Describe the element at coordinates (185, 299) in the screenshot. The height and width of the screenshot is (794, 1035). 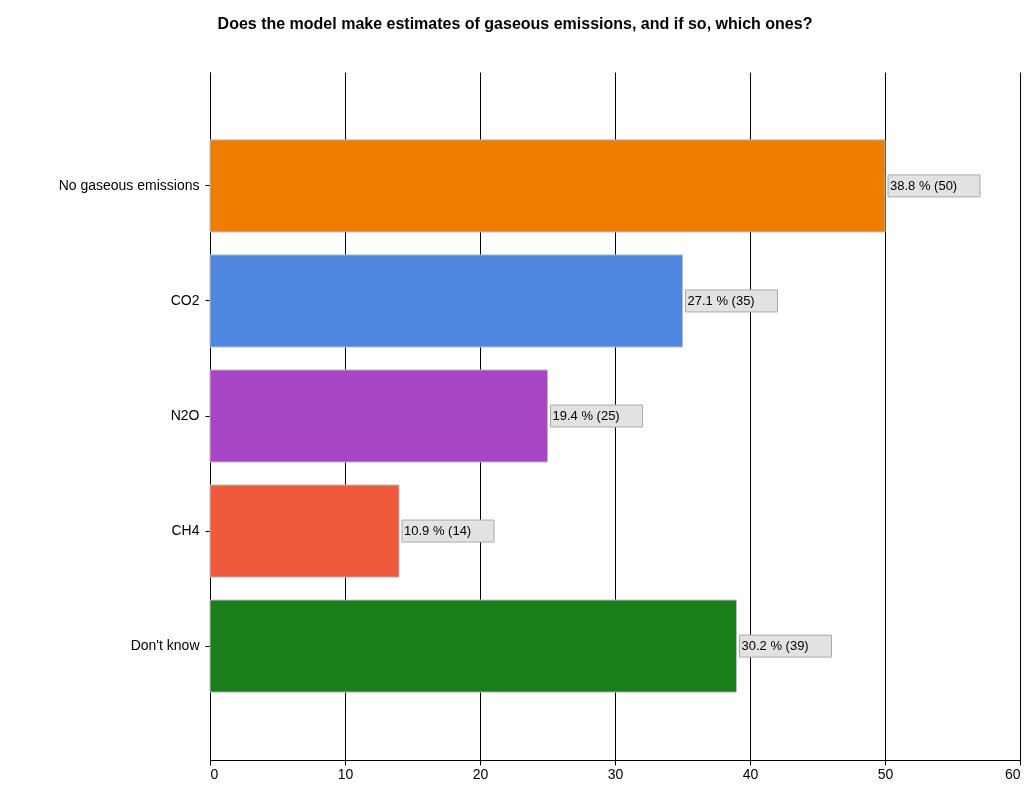
I see `y-tick-label: CO2` at that location.